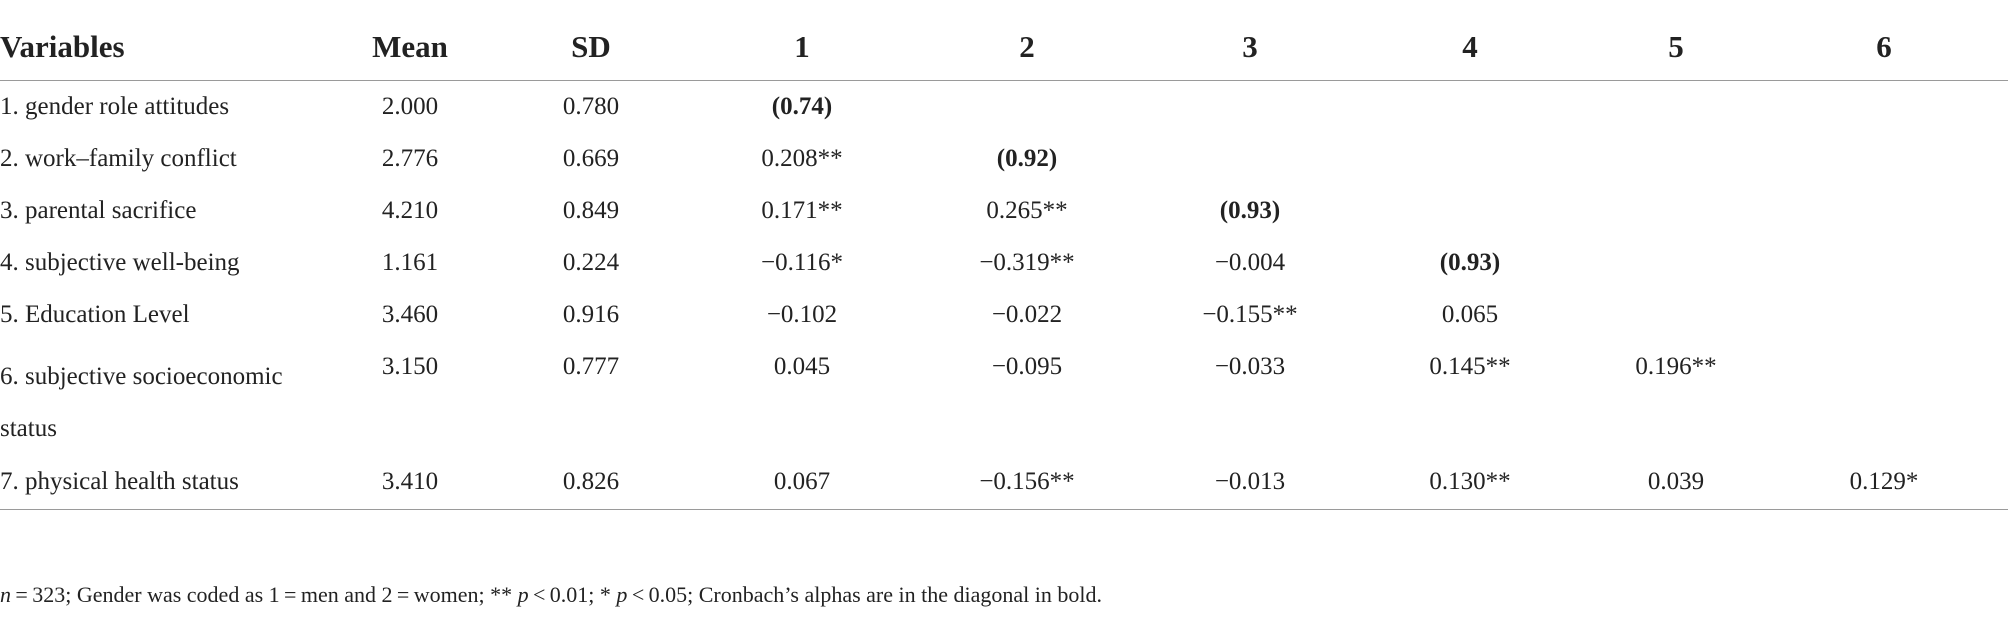 The height and width of the screenshot is (622, 2008). Describe the element at coordinates (1027, 366) in the screenshot. I see `corr-cell: −0.095` at that location.